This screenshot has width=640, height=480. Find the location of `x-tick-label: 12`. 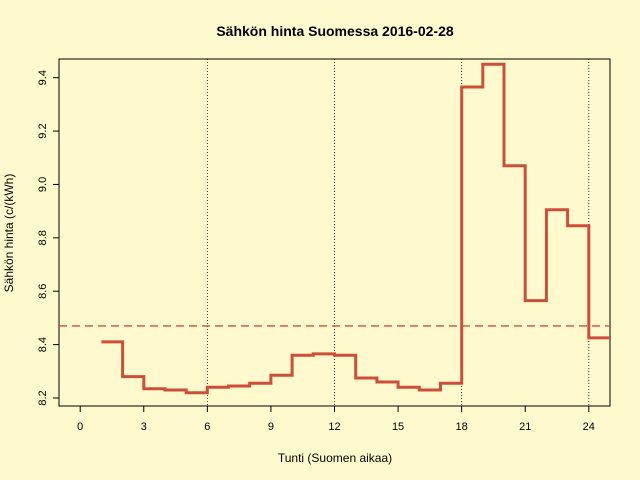

x-tick-label: 12 is located at coordinates (334, 427).